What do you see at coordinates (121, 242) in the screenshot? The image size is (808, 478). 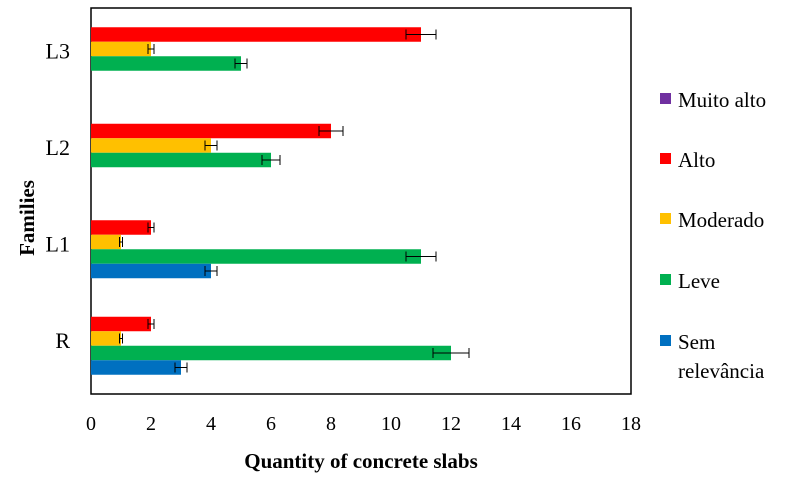 I see `error-bar-l1-moderado` at bounding box center [121, 242].